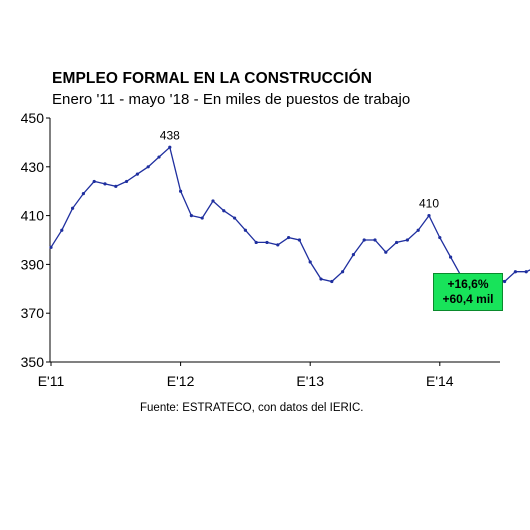 The width and height of the screenshot is (530, 530). What do you see at coordinates (310, 381) in the screenshot?
I see `x-tick-label: E'13` at bounding box center [310, 381].